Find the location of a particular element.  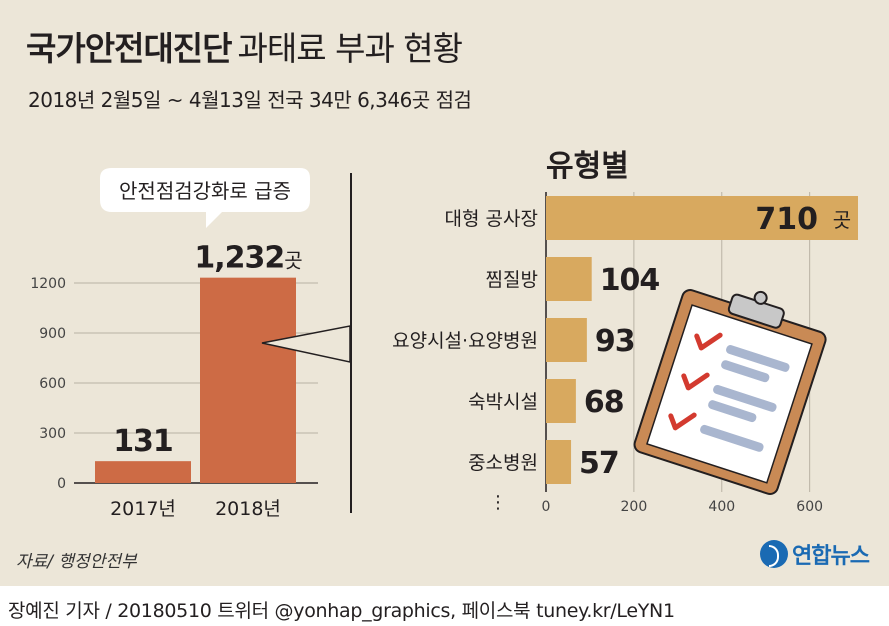

y-tick-label: 300 is located at coordinates (52, 434).